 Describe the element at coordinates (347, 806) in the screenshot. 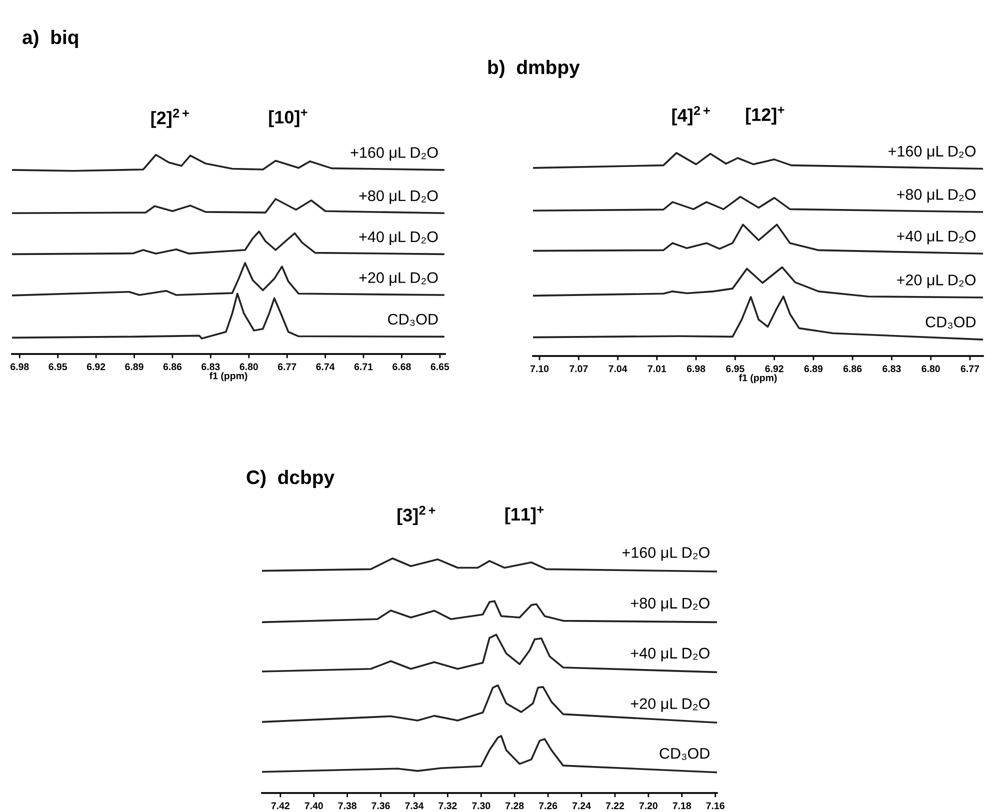

I see `x-tick-label: 7.38` at that location.